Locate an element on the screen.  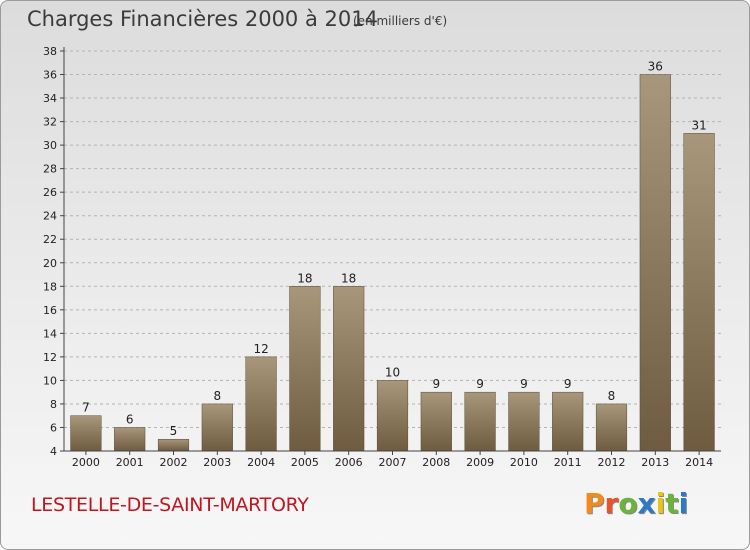
data-label: 6 is located at coordinates (130, 419).